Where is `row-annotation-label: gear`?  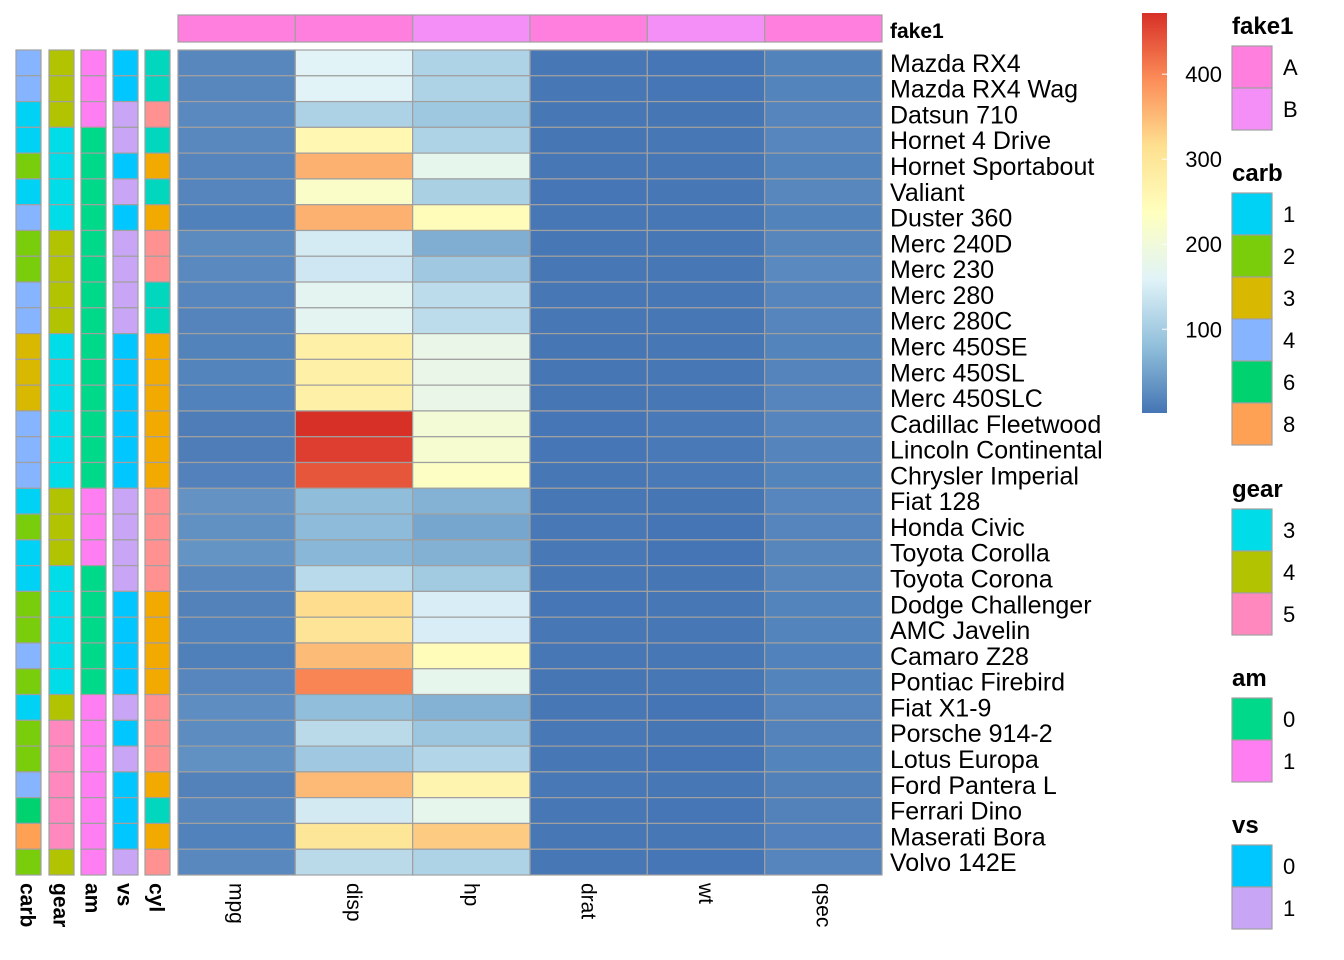 row-annotation-label: gear is located at coordinates (60, 905).